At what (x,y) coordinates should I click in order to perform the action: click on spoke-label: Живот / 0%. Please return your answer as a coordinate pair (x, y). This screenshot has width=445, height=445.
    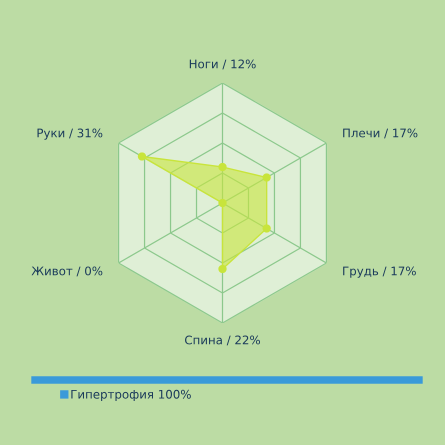
    Looking at the image, I should click on (67, 271).